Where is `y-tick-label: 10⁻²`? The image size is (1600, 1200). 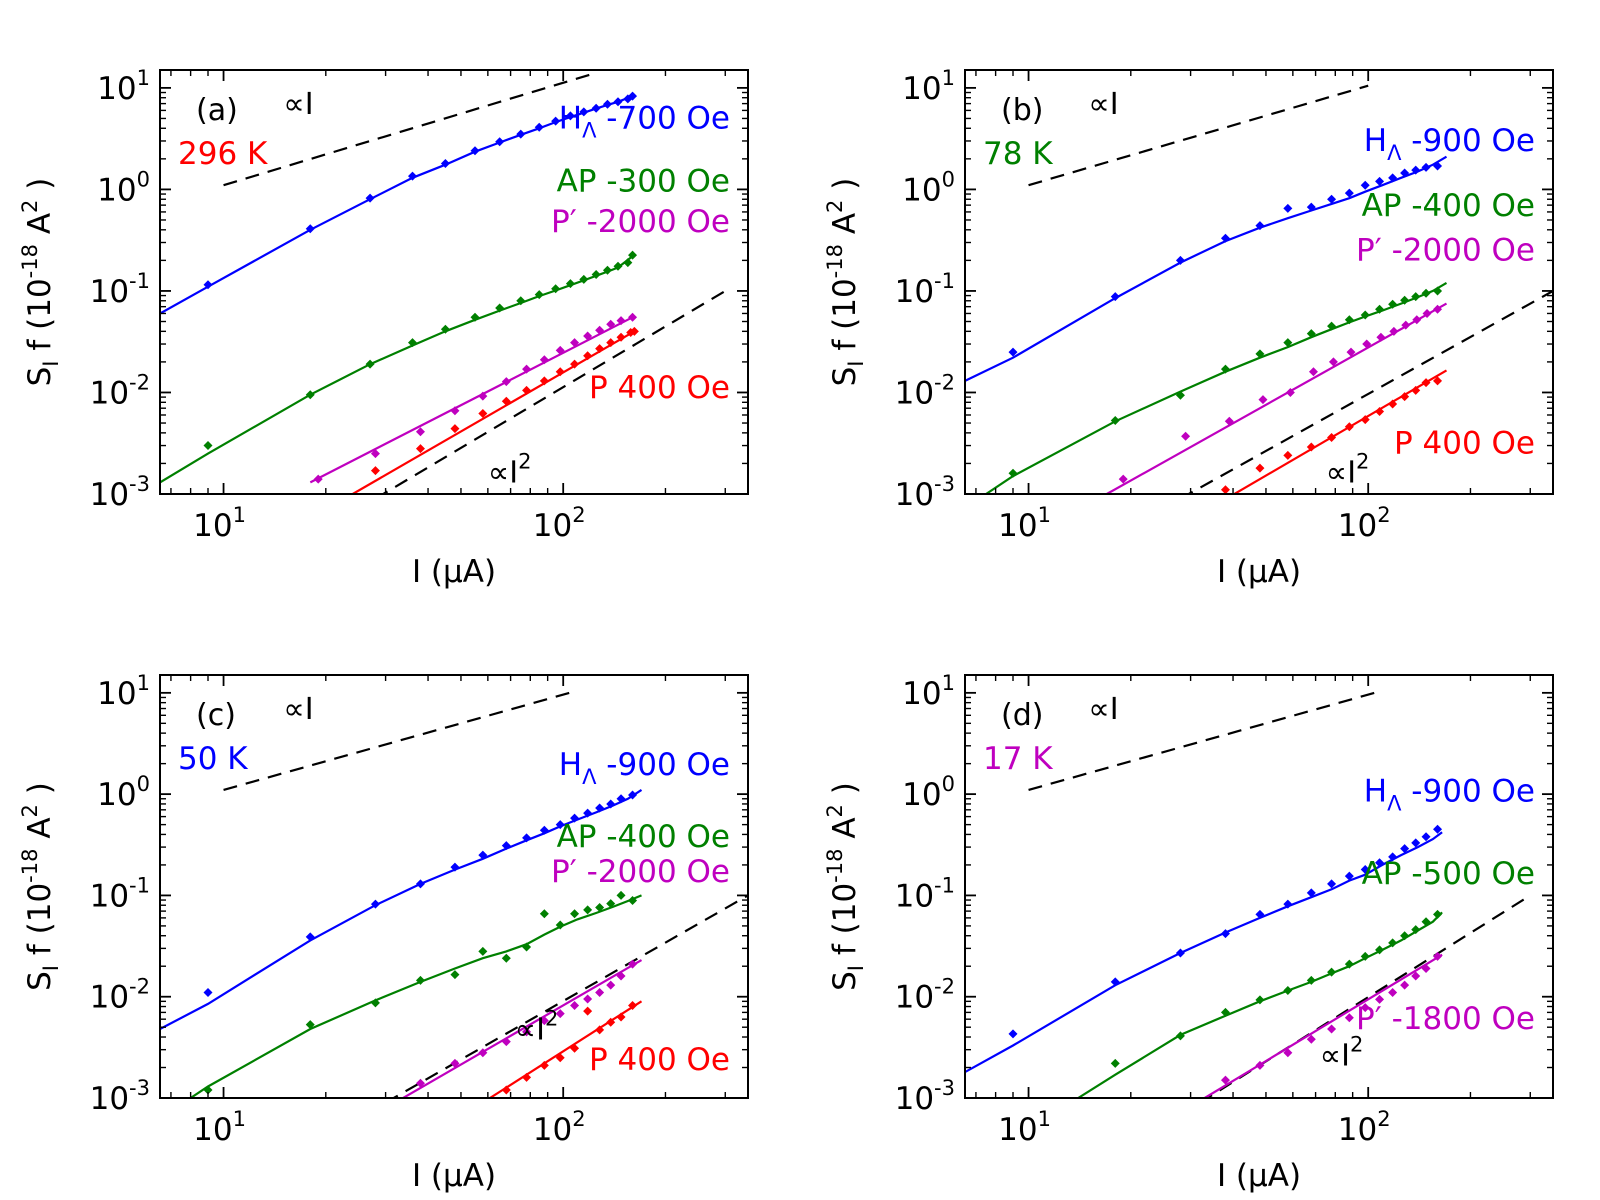
y-tick-label: 10⁻² is located at coordinates (120, 995).